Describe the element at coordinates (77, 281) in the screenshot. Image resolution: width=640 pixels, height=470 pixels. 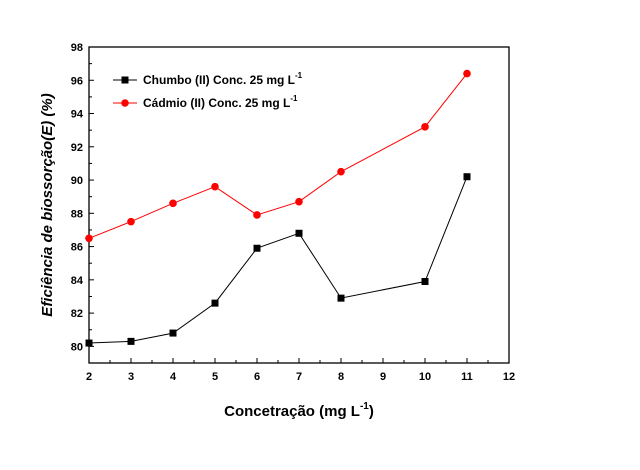
I see `y-tick-label: 84` at that location.